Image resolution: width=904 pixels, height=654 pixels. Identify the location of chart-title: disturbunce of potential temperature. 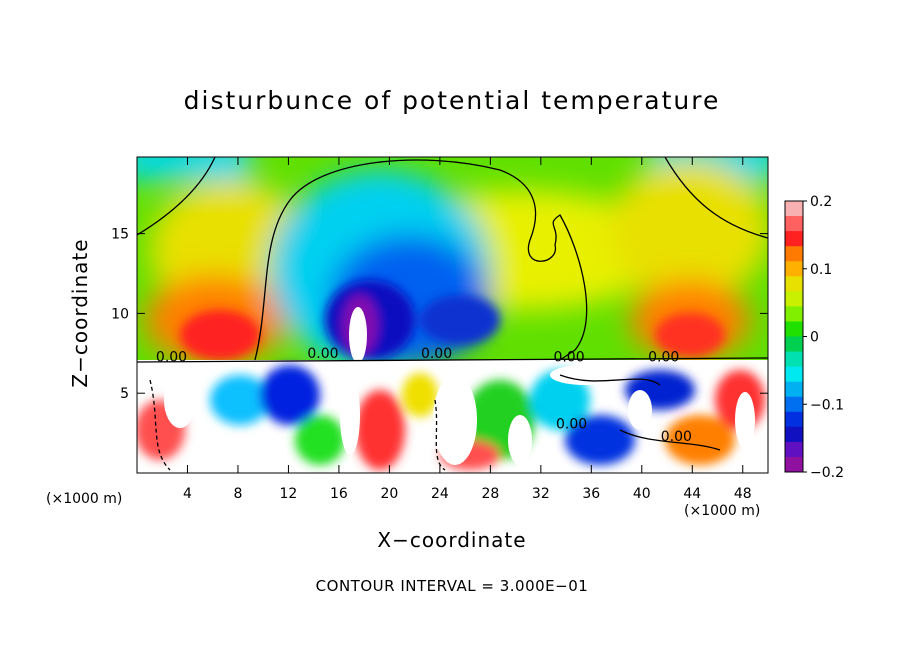
(452, 100).